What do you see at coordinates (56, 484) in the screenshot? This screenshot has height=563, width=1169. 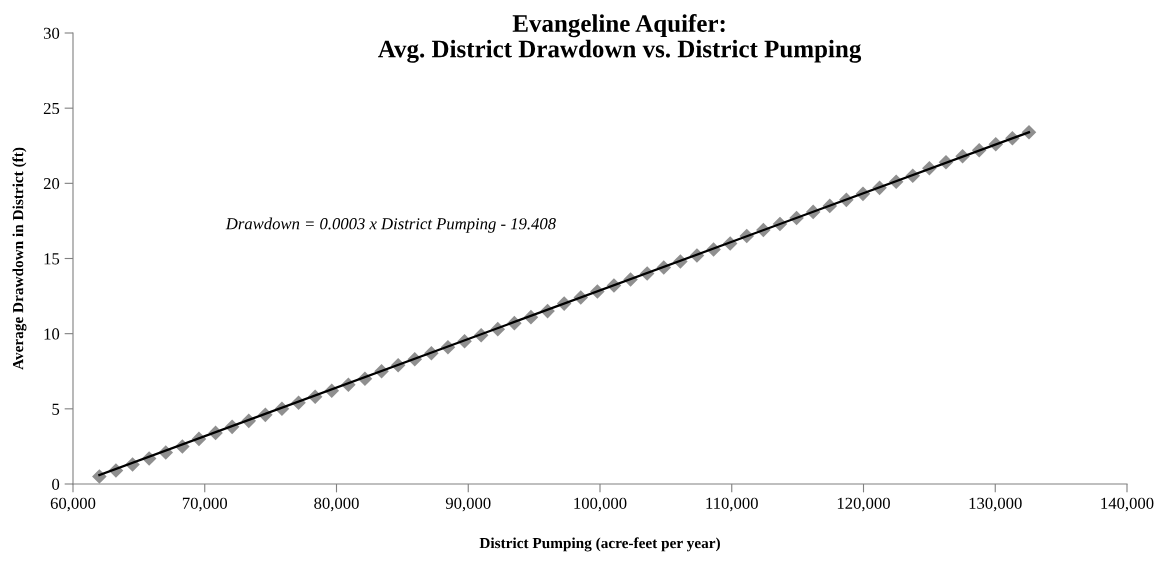 I see `y-tick-label: 0` at bounding box center [56, 484].